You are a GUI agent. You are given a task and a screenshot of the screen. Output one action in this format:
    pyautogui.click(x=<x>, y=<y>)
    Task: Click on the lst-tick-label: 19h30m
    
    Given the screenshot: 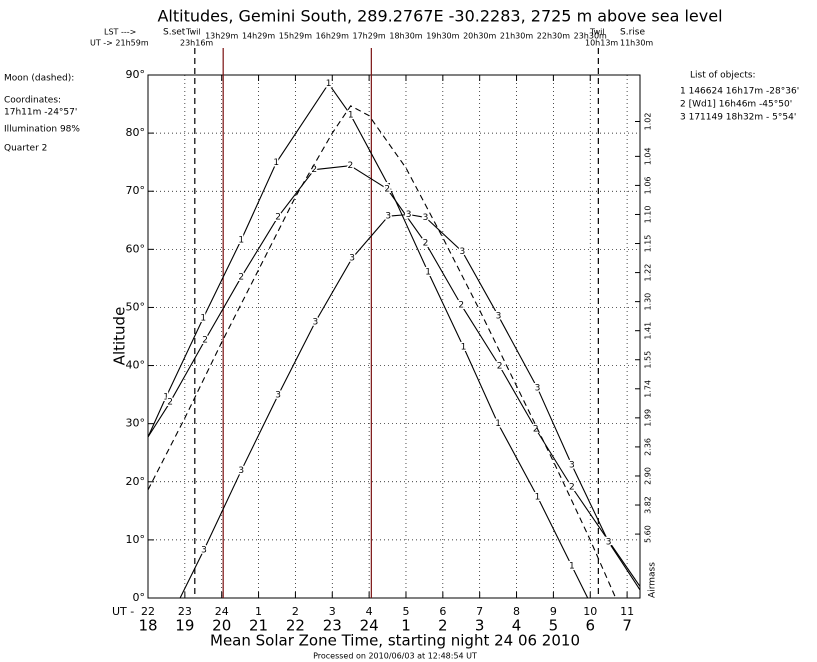 What is the action you would take?
    pyautogui.click(x=442, y=36)
    